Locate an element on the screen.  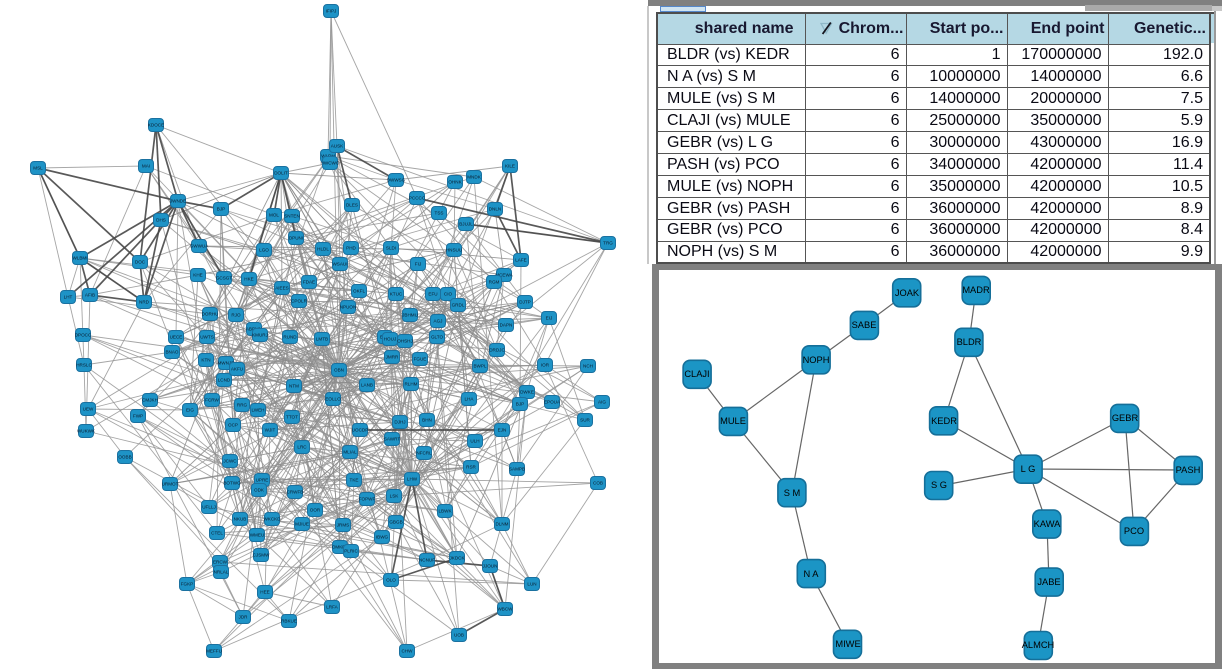
svg-text: HLDL is located at coordinates (323, 249).